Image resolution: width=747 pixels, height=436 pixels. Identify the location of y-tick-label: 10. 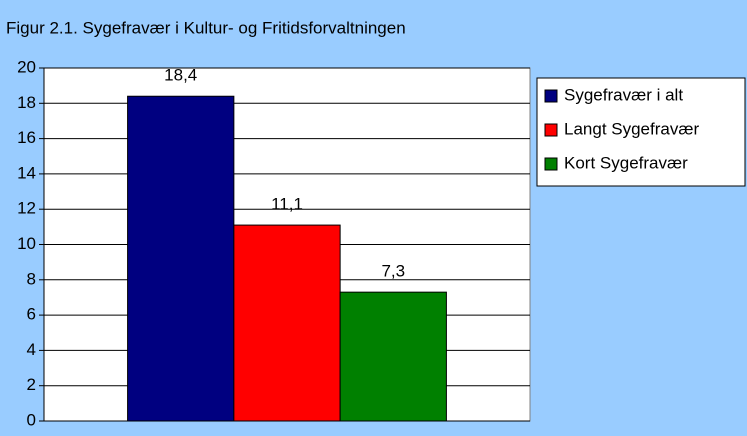
(26, 243).